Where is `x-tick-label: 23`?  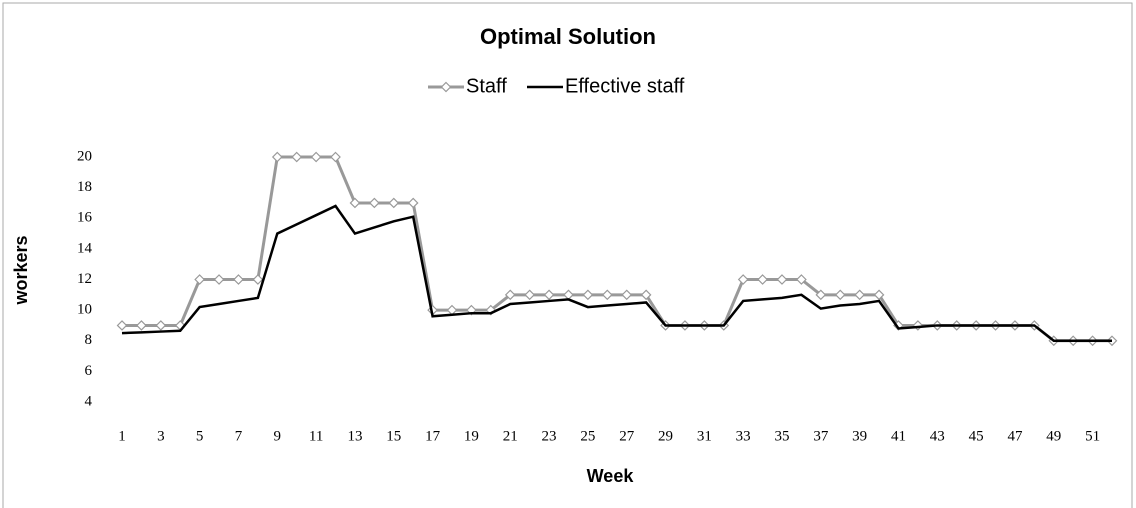 x-tick-label: 23 is located at coordinates (549, 436).